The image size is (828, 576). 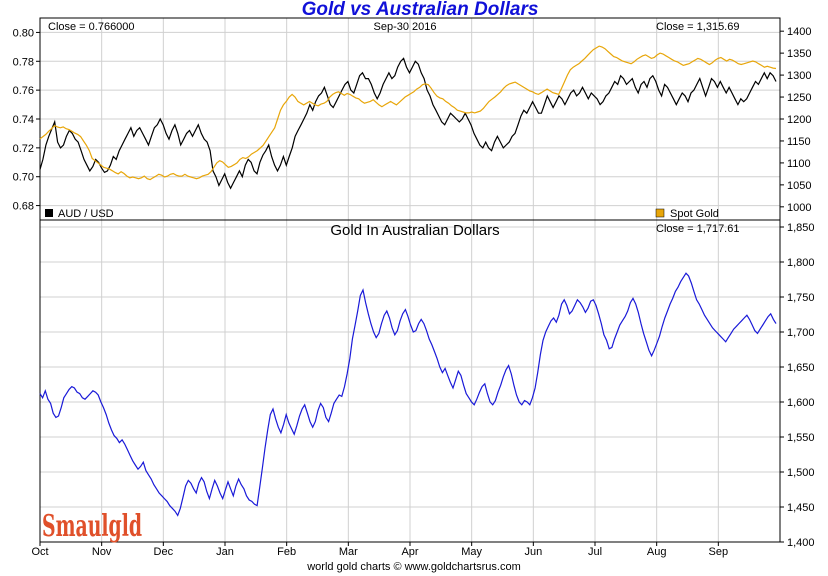 What do you see at coordinates (23, 149) in the screenshot?
I see `y-tick-label: 0.72` at bounding box center [23, 149].